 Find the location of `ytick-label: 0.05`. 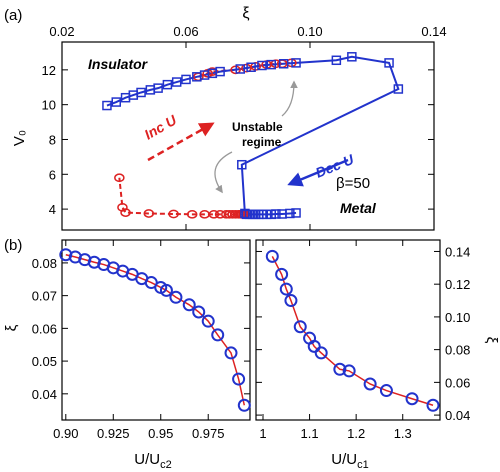

ytick-label: 0.05 is located at coordinates (44, 361).